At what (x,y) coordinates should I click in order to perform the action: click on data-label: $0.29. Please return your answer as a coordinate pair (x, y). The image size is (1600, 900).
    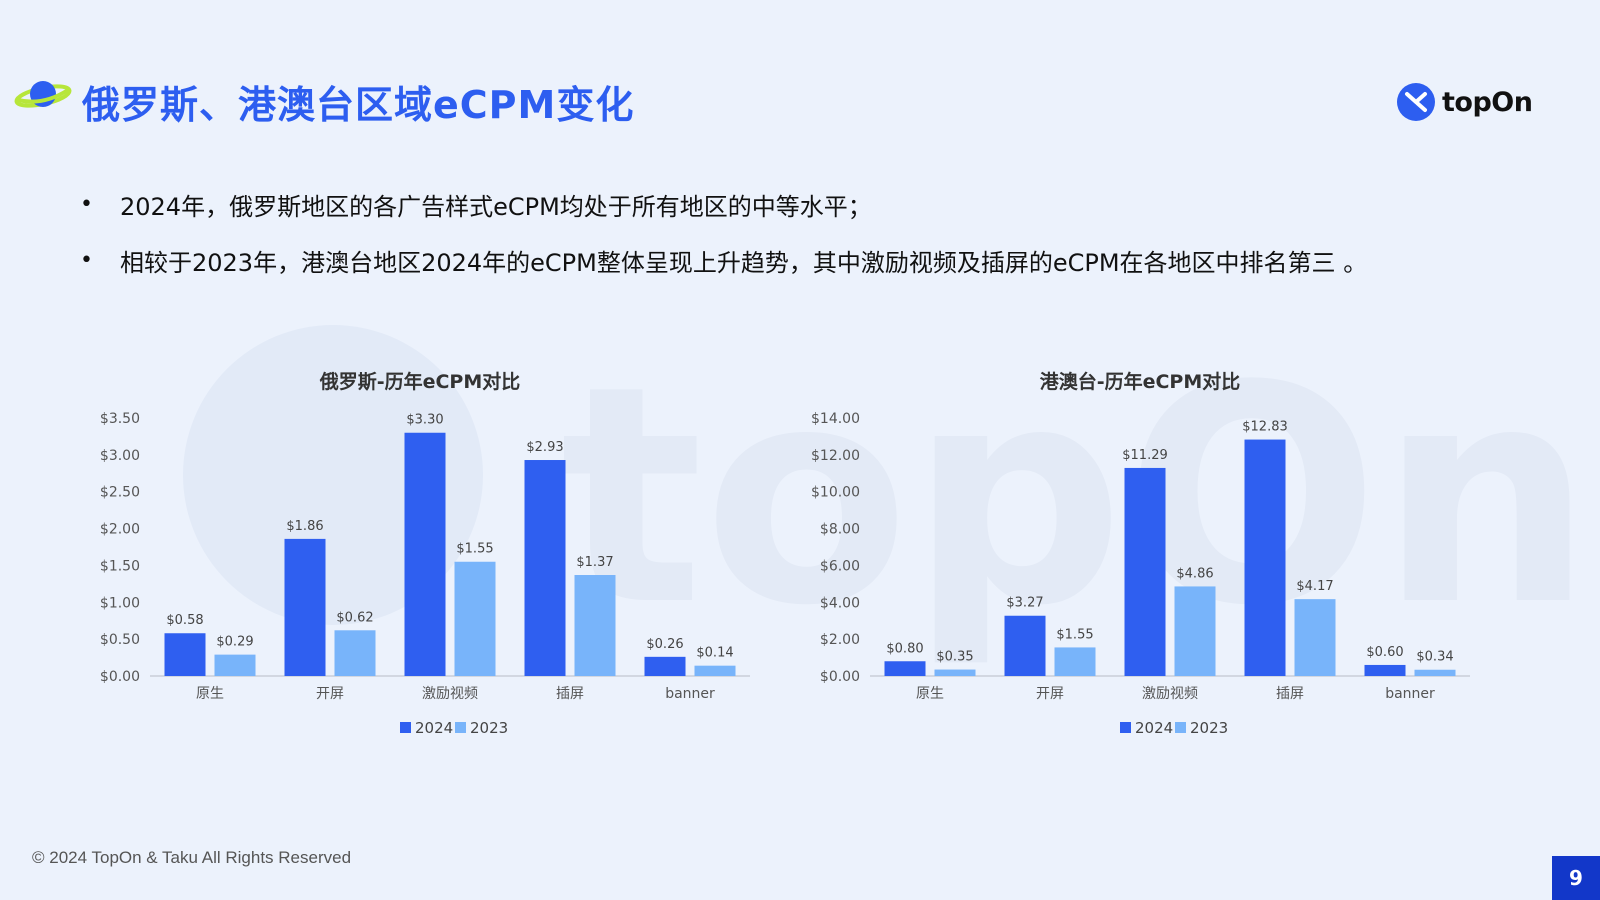
    Looking at the image, I should click on (234, 642).